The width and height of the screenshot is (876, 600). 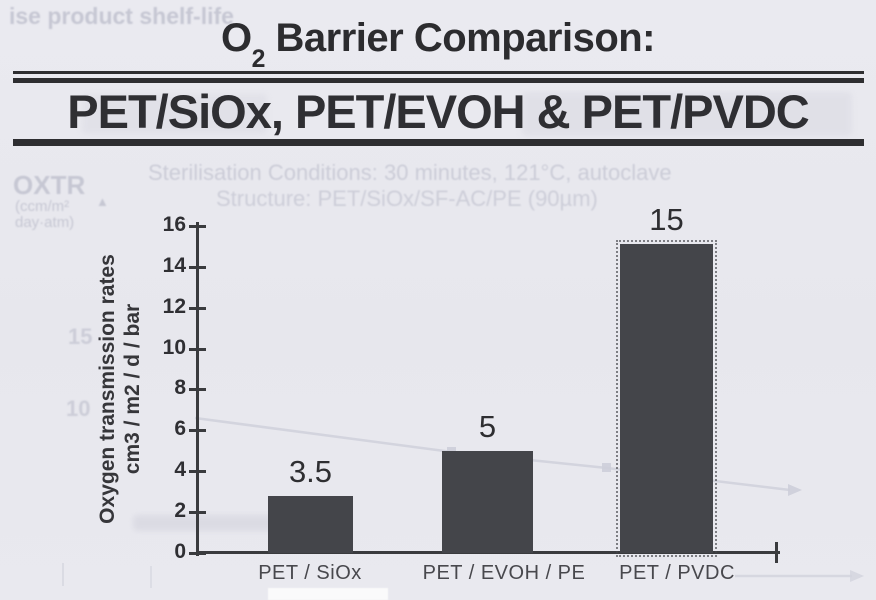 What do you see at coordinates (666, 398) in the screenshot?
I see `bar-pet-pvdc` at bounding box center [666, 398].